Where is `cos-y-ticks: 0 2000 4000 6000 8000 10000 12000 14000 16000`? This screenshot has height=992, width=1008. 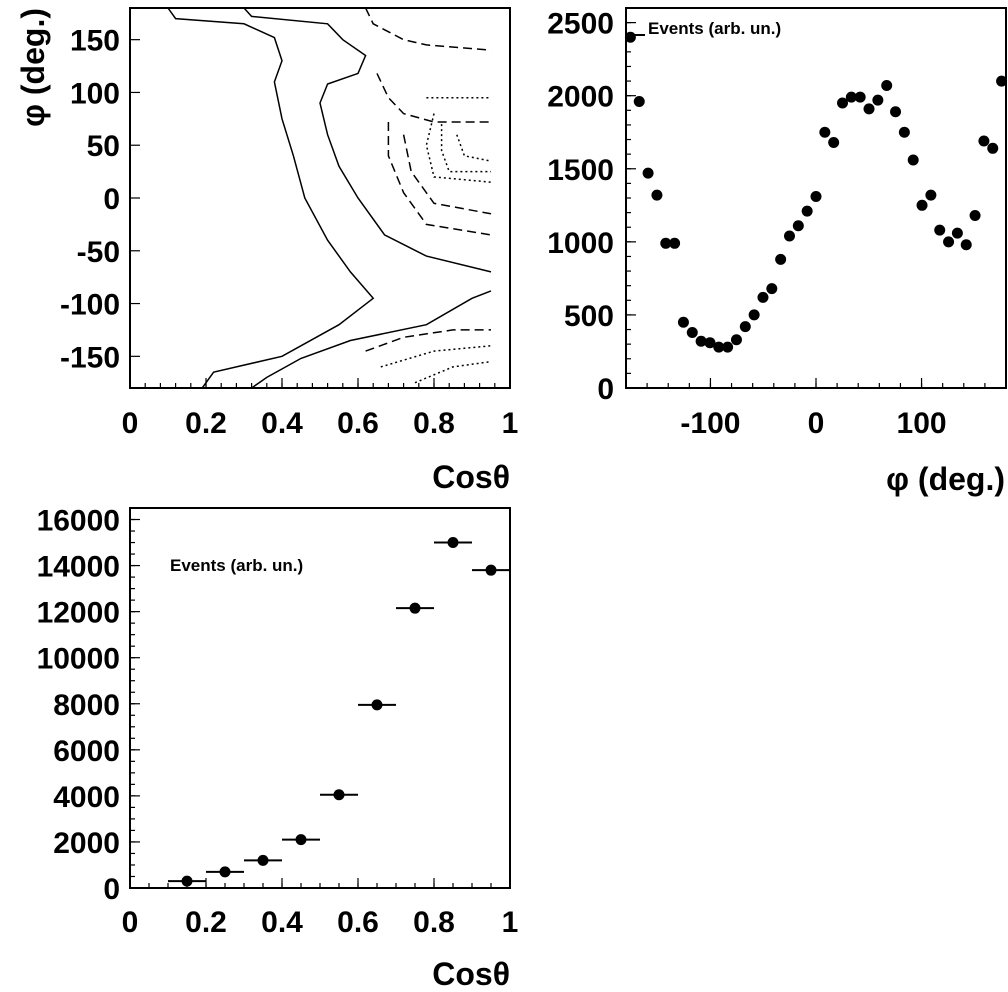
cos-y-ticks: 0 2000 4000 6000 8000 10000 12000 14000 16000 is located at coordinates (88, 705).